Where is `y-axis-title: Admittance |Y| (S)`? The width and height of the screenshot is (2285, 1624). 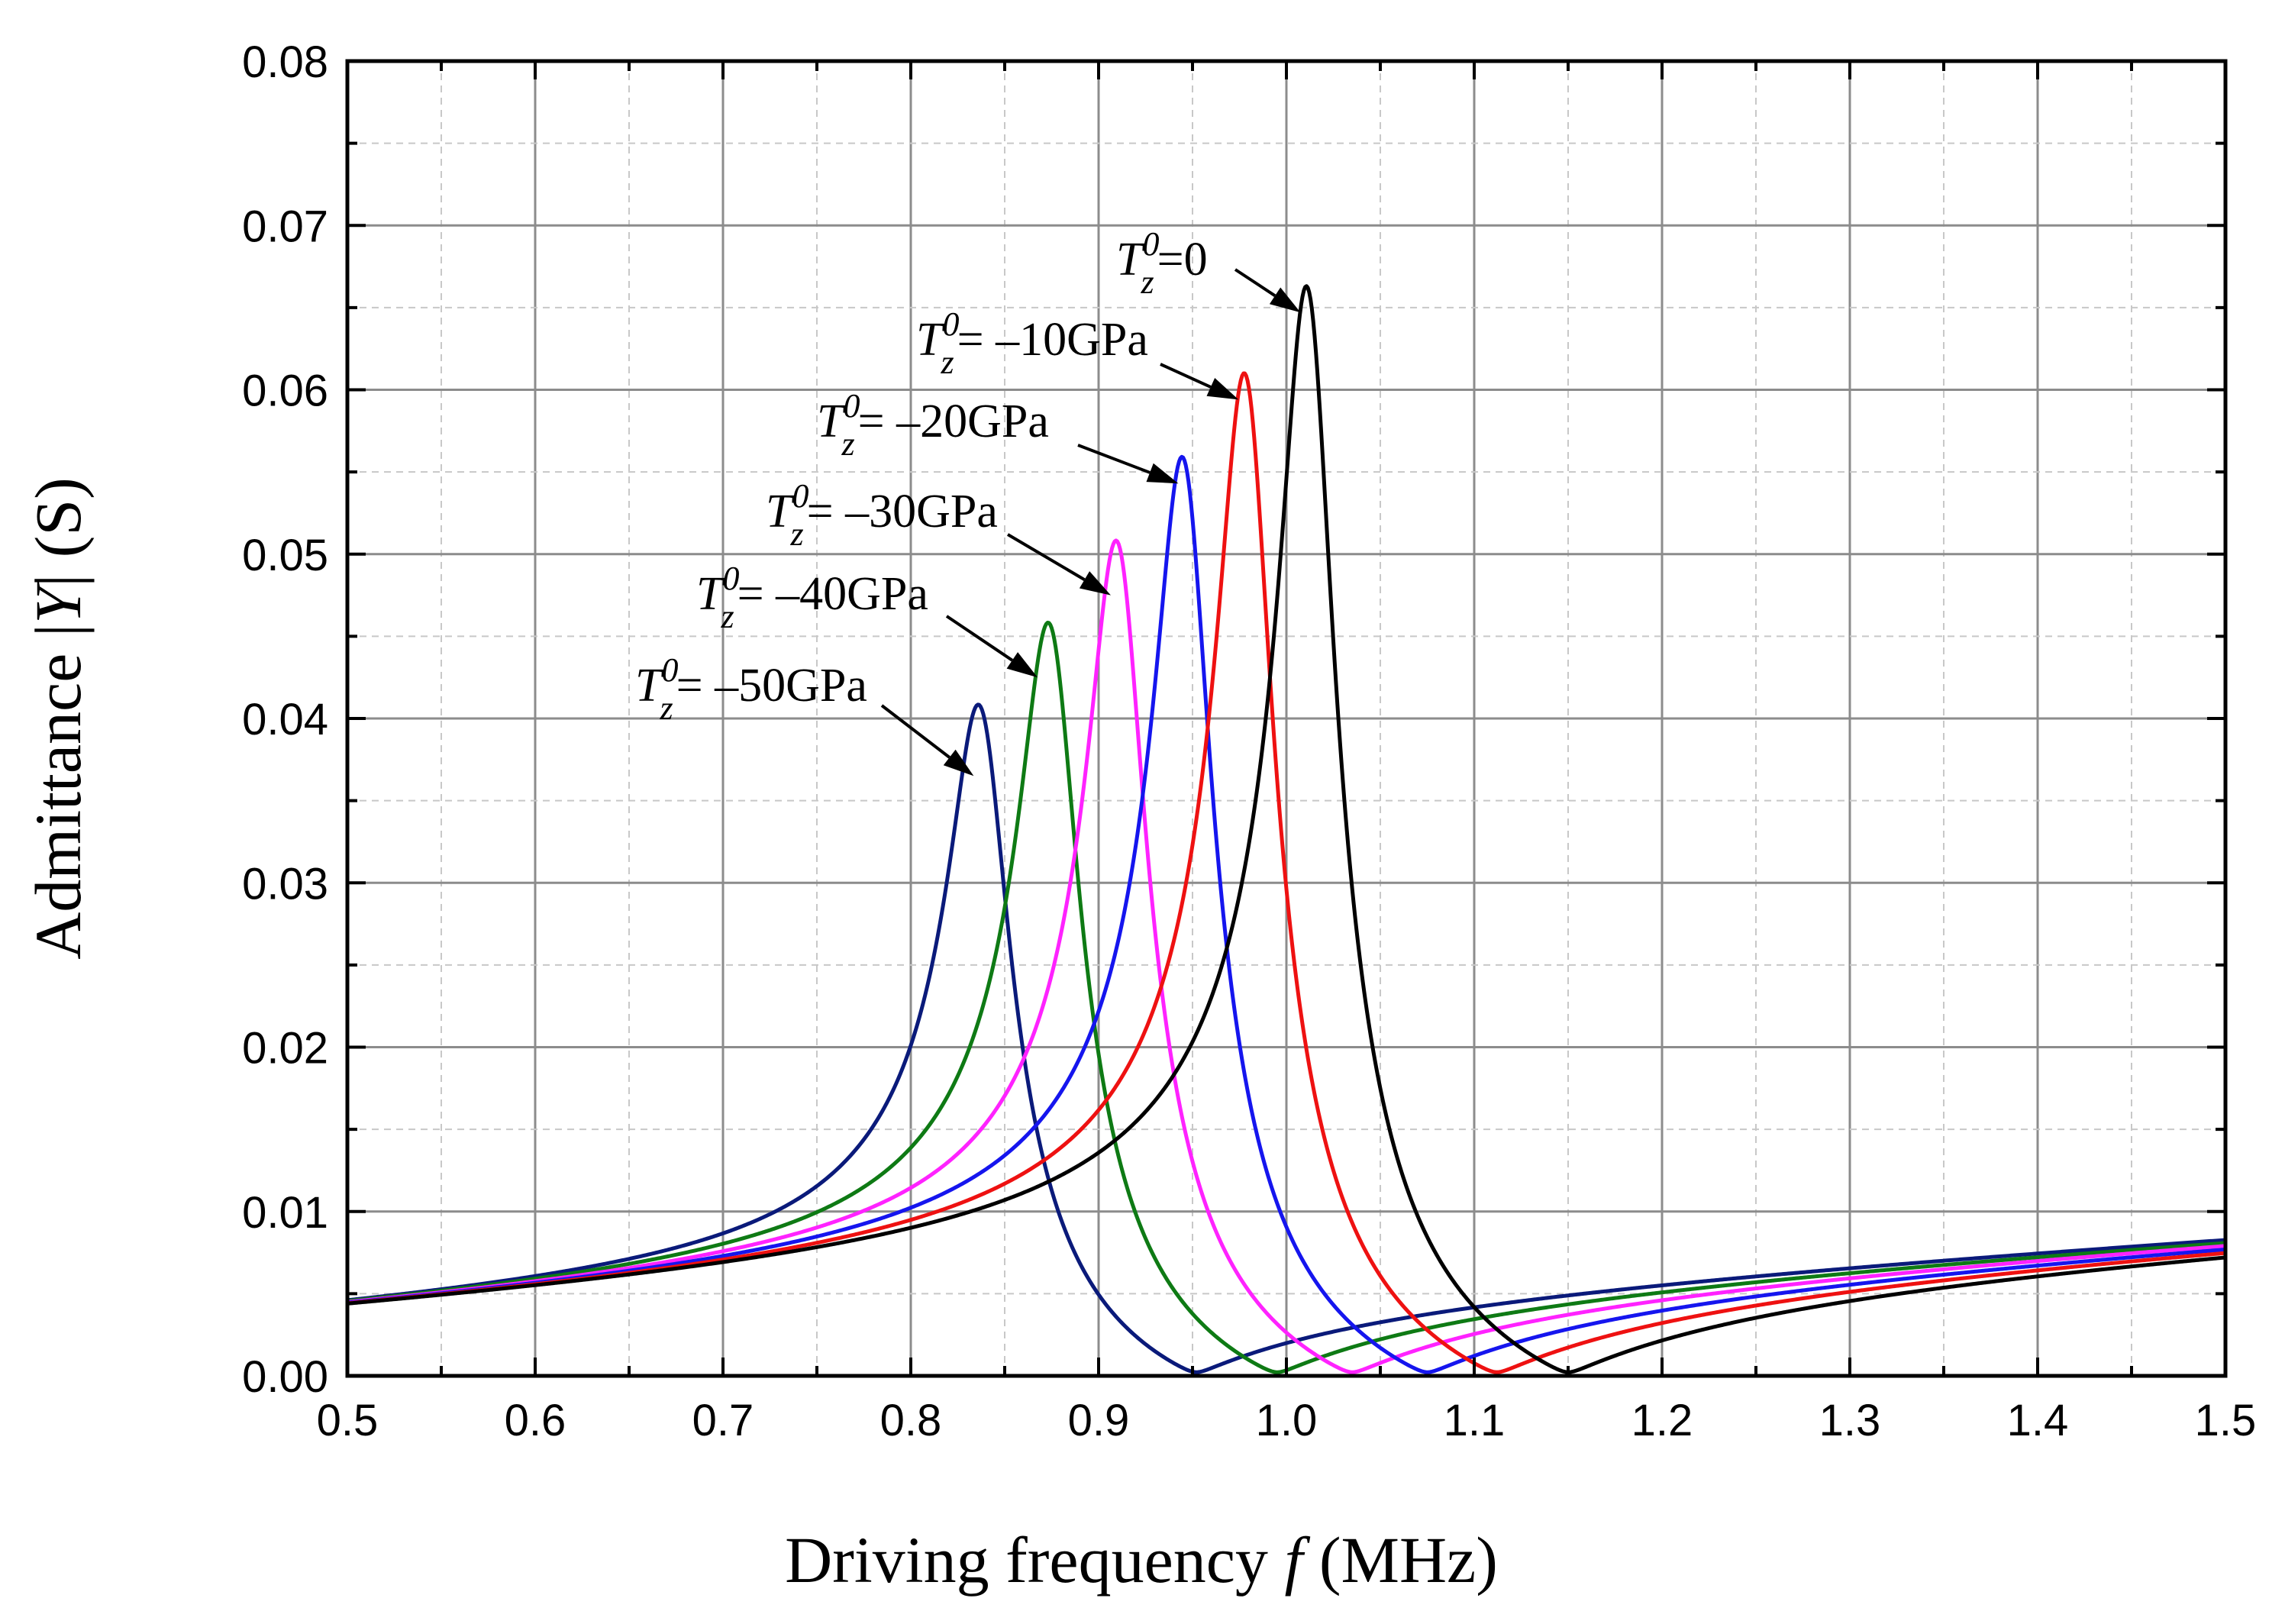
y-axis-title: Admittance |Y| (S) is located at coordinates (58, 718).